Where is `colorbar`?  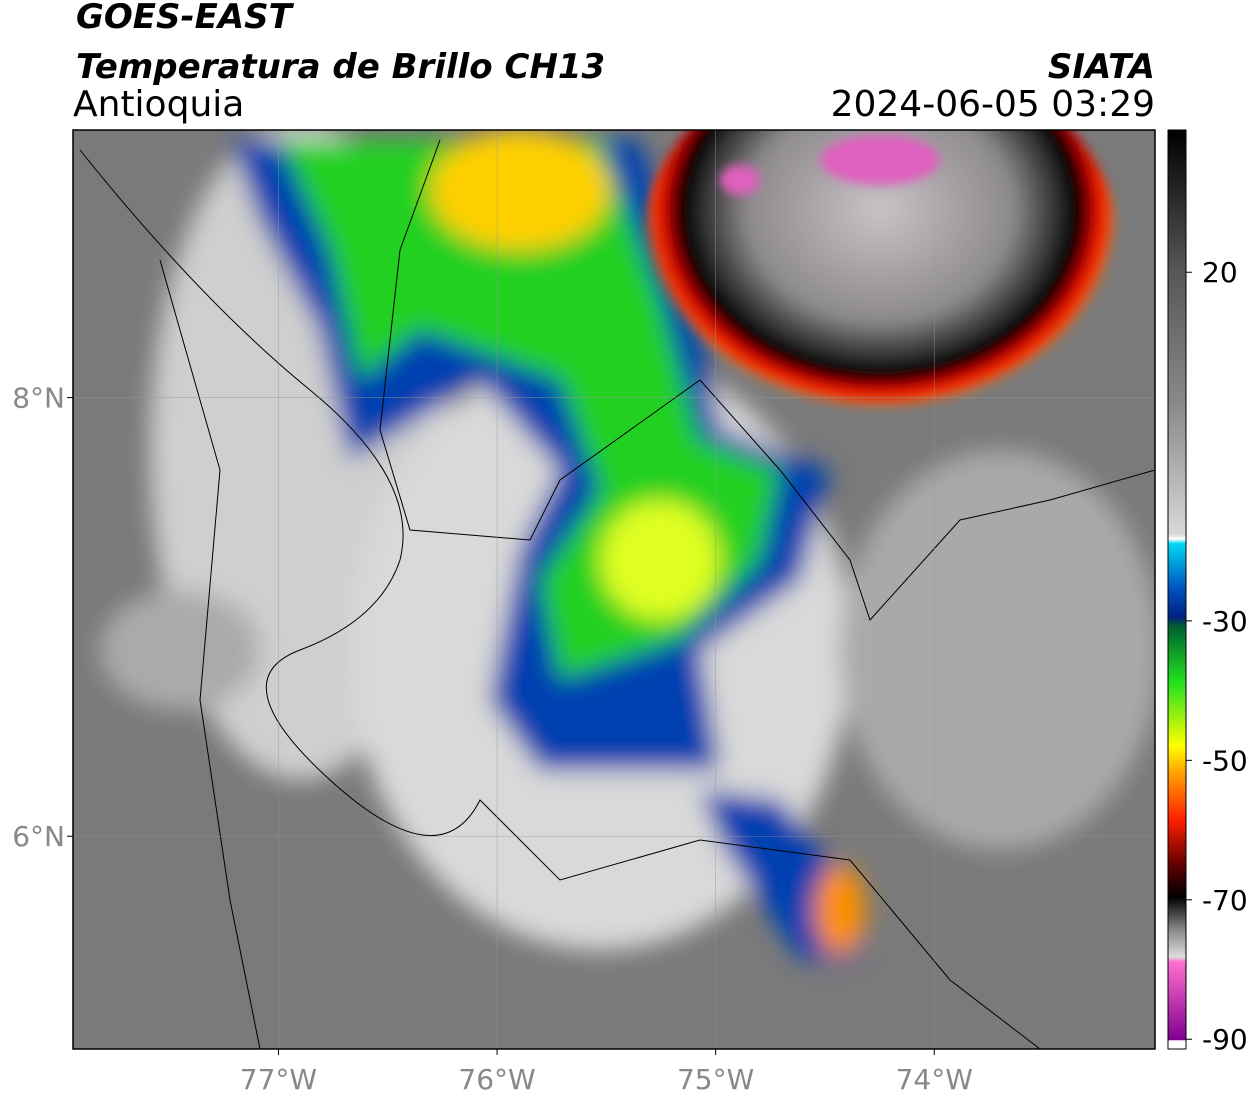 colorbar is located at coordinates (1177, 589).